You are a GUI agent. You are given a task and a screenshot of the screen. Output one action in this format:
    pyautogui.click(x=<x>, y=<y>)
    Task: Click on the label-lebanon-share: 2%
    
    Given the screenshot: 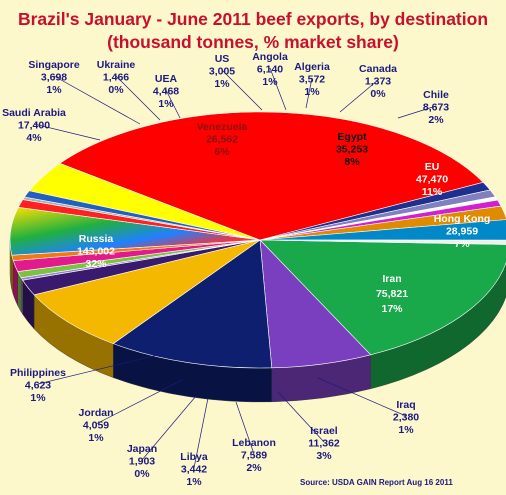 What is the action you would take?
    pyautogui.click(x=254, y=468)
    